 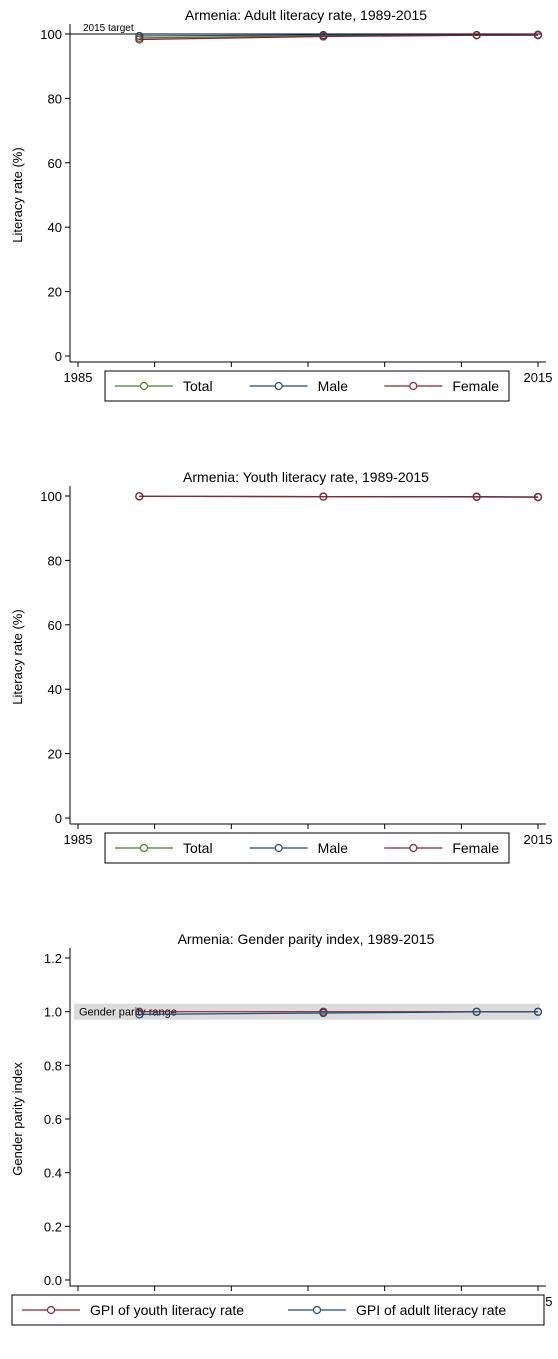 What do you see at coordinates (53, 1012) in the screenshot?
I see `y-tick-label: 1.0` at bounding box center [53, 1012].